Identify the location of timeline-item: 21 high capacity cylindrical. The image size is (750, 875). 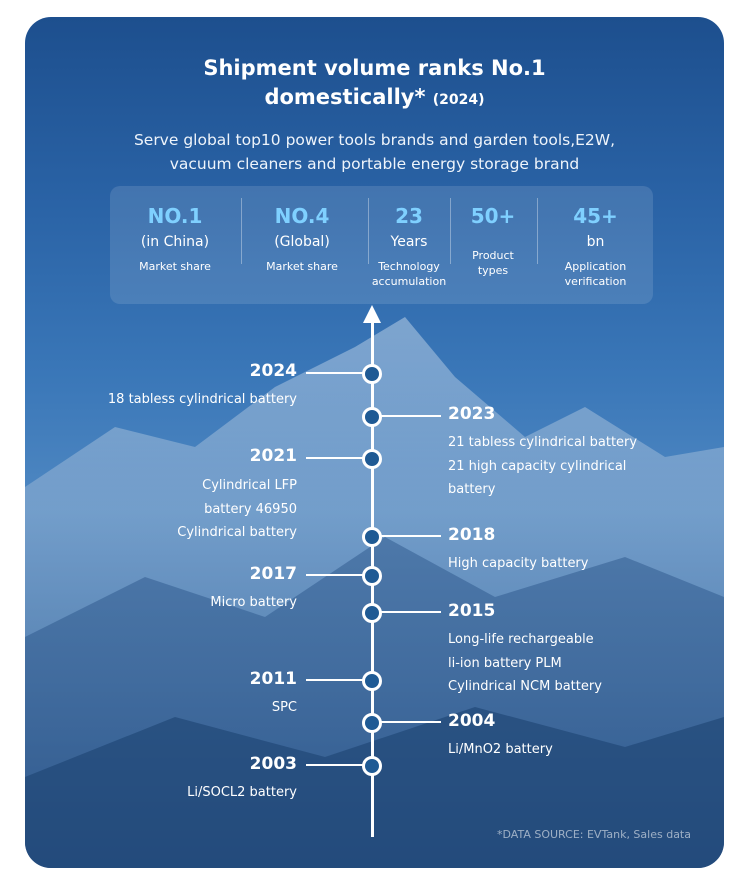
(537, 466).